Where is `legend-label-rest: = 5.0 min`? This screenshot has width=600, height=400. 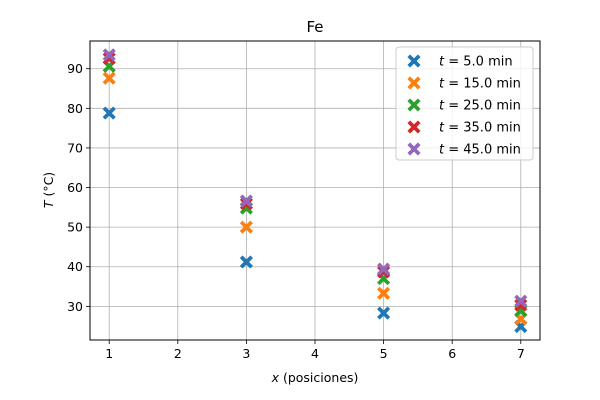 legend-label-rest: = 5.0 min is located at coordinates (478, 62).